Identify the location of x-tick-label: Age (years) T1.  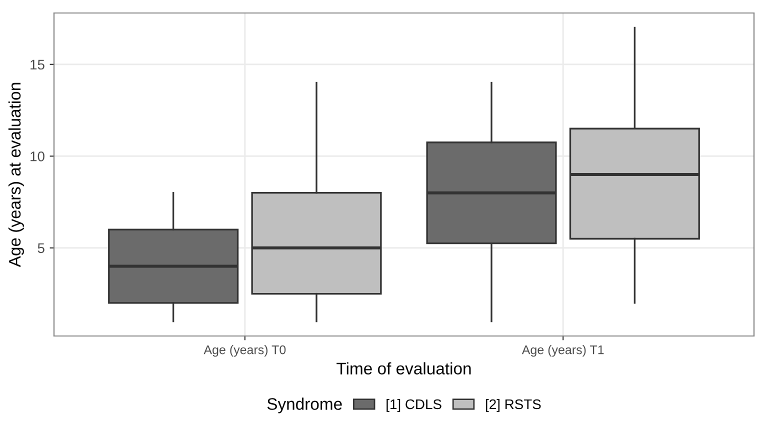
(563, 351).